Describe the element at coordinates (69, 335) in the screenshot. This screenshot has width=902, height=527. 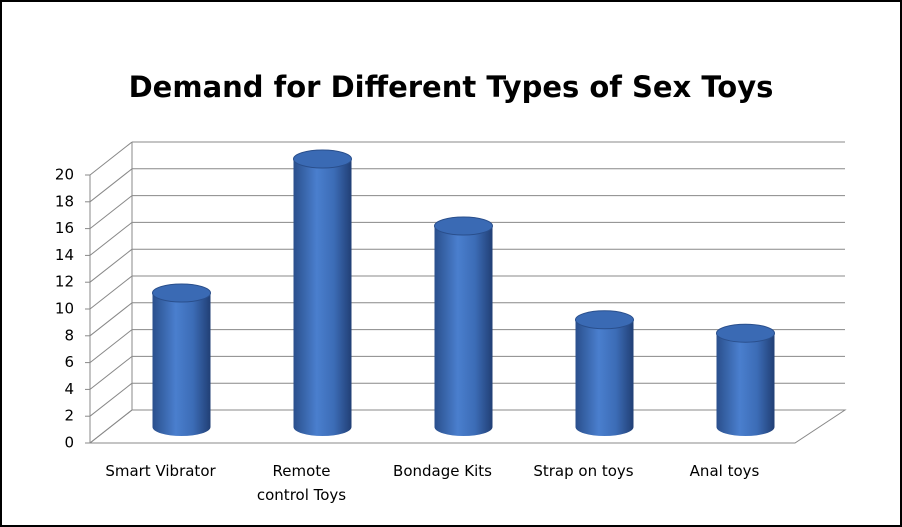
I see `y-tick-label: 8` at that location.